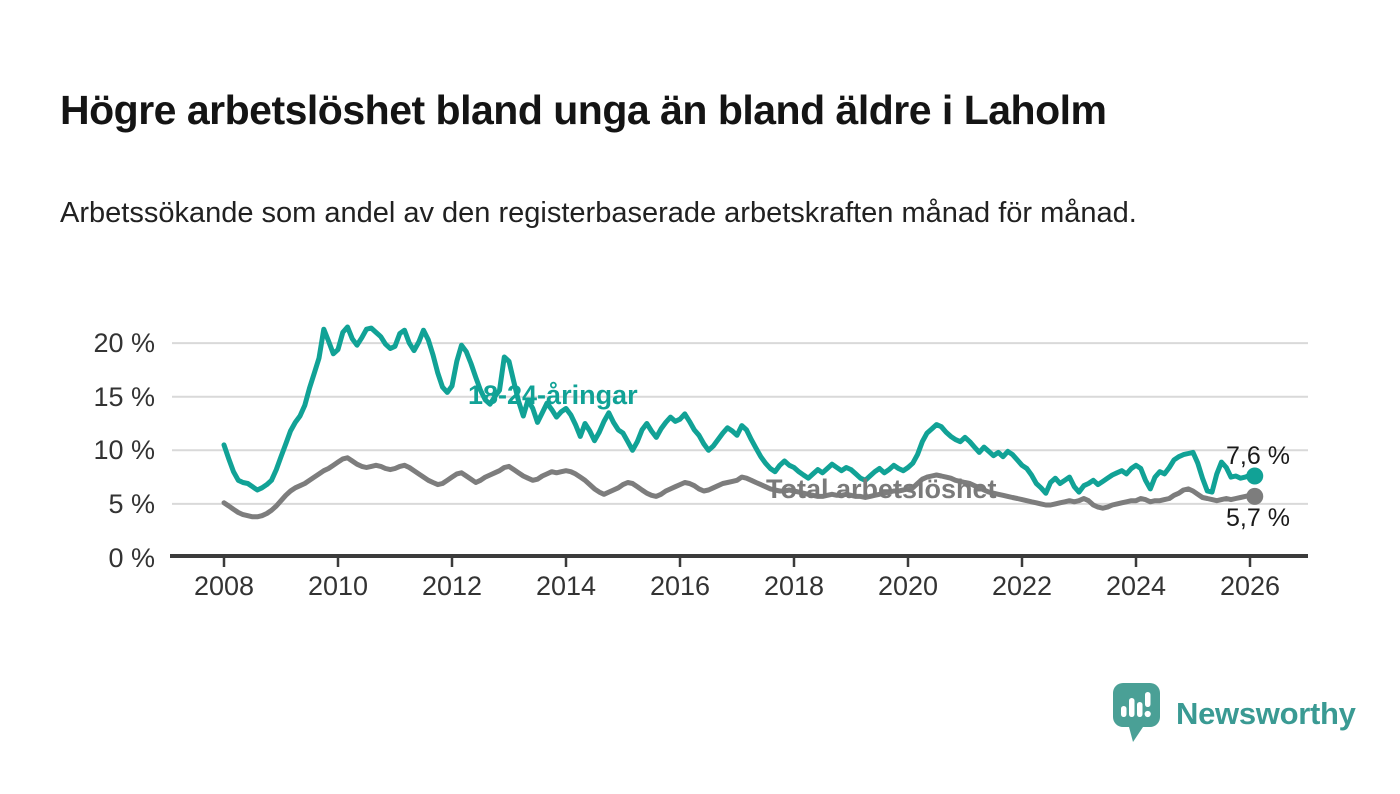 This screenshot has height=794, width=1400. Describe the element at coordinates (739, 560) in the screenshot. I see `x-axis` at that location.